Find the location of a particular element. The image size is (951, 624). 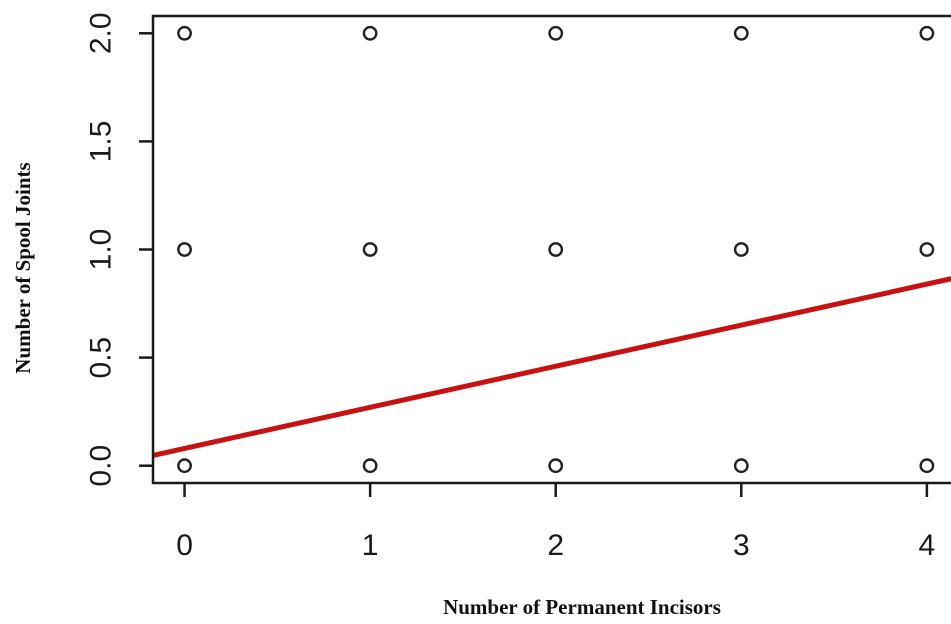

y-tick-label: 1.5 is located at coordinates (101, 142).